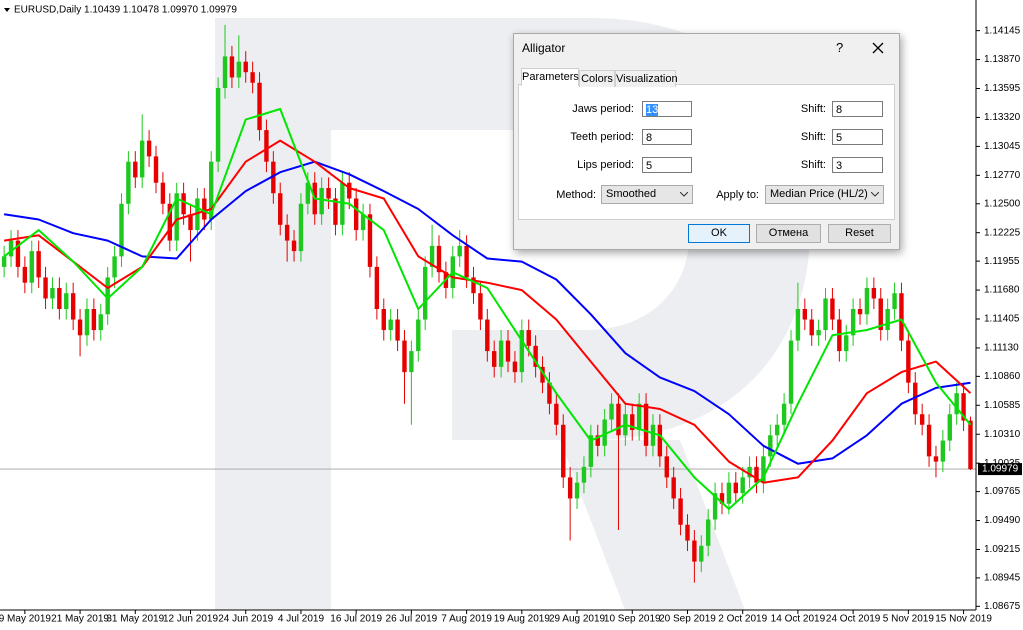  What do you see at coordinates (1002, 59) in the screenshot?
I see `y-tick-label: 1.13870` at bounding box center [1002, 59].